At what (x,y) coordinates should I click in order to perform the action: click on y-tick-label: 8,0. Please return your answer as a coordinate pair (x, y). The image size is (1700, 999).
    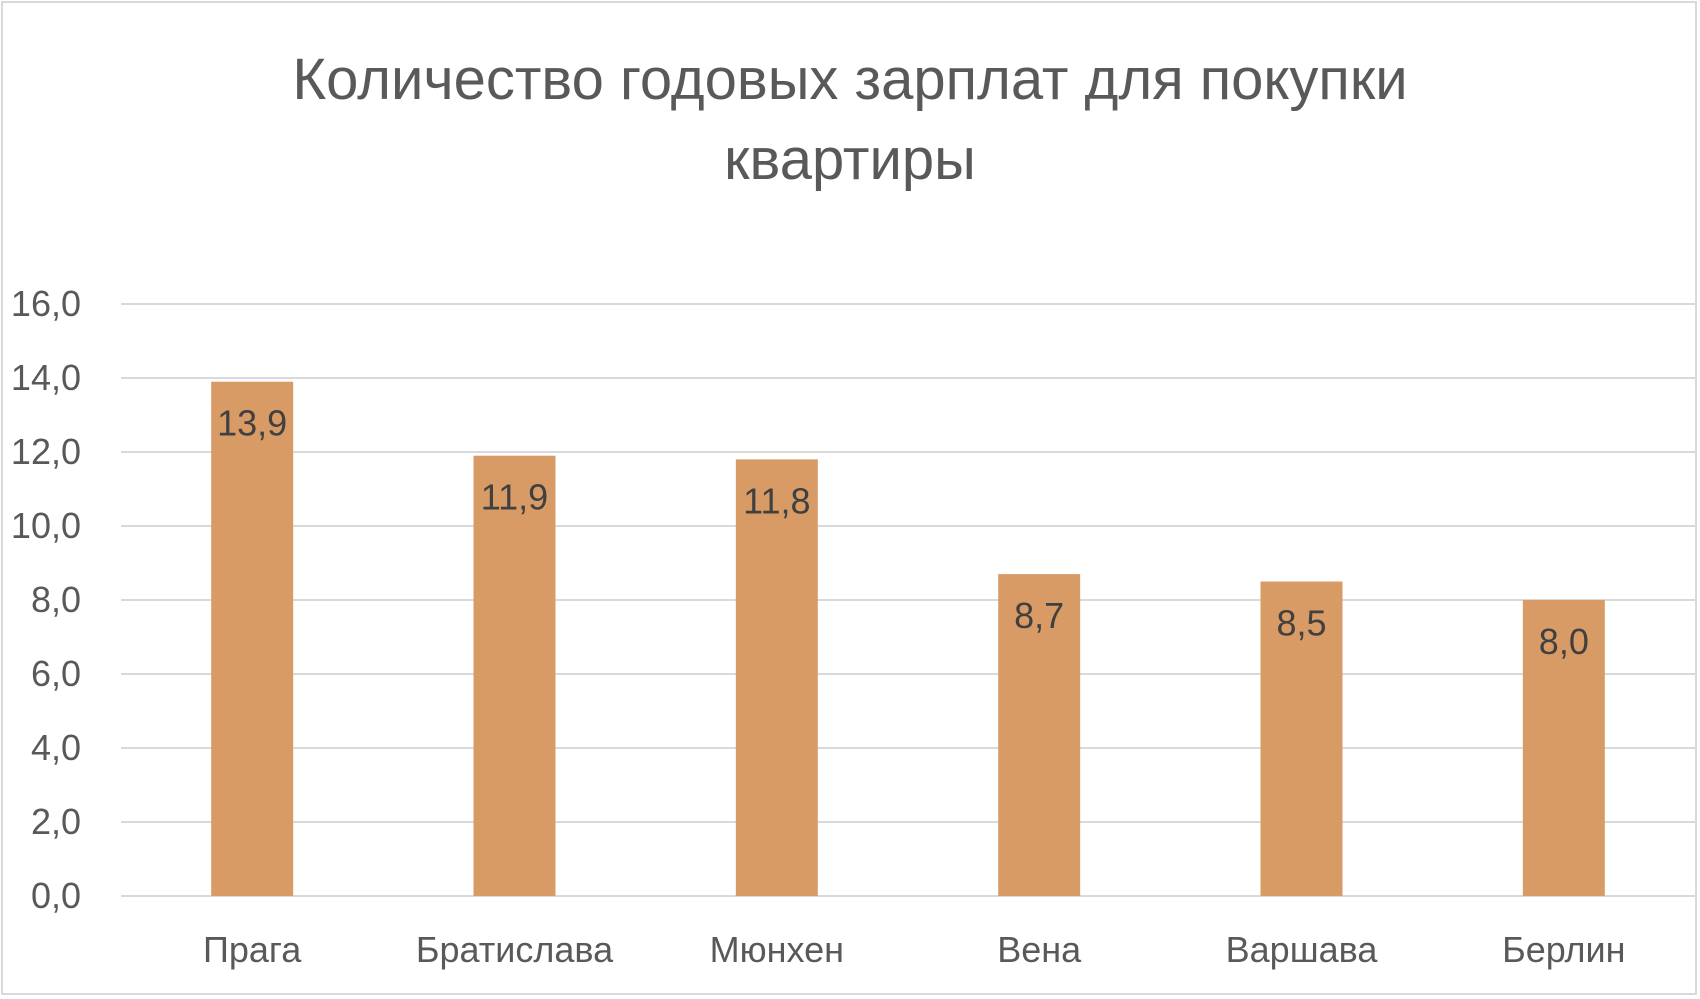
    Looking at the image, I should click on (56, 599).